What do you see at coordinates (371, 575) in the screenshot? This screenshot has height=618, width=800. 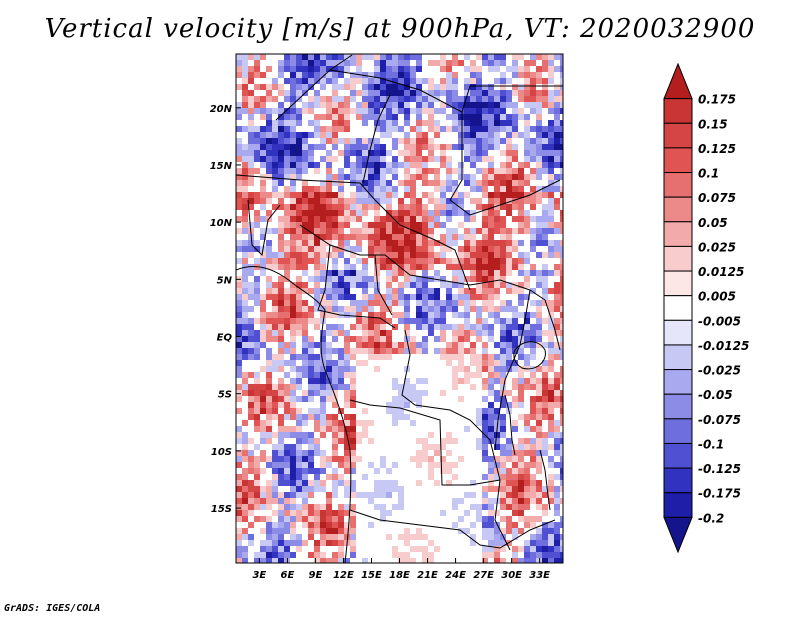 I see `x-tick-label: 15E` at bounding box center [371, 575].